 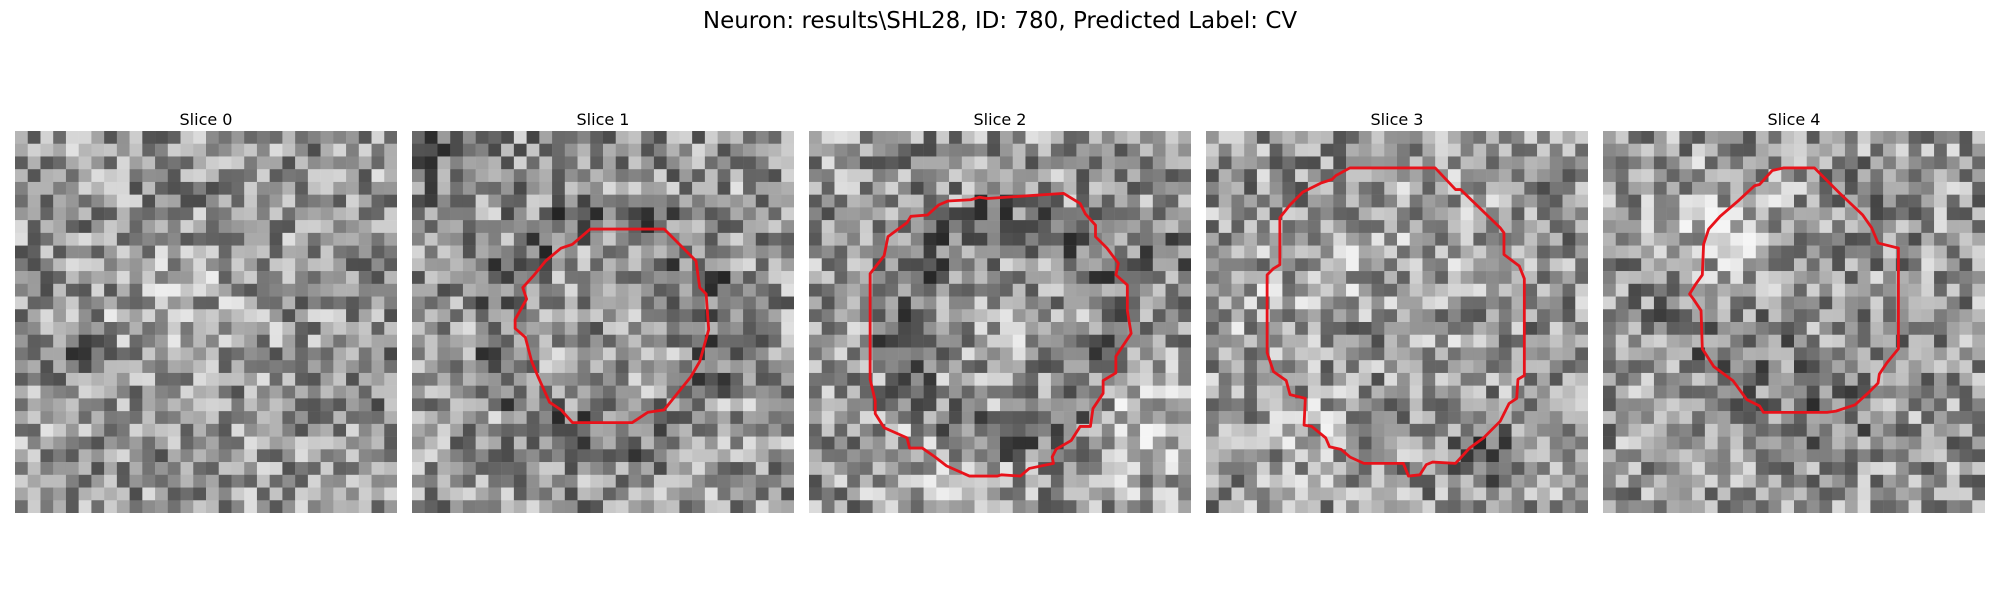 What do you see at coordinates (603, 322) in the screenshot?
I see `slice-1-image` at bounding box center [603, 322].